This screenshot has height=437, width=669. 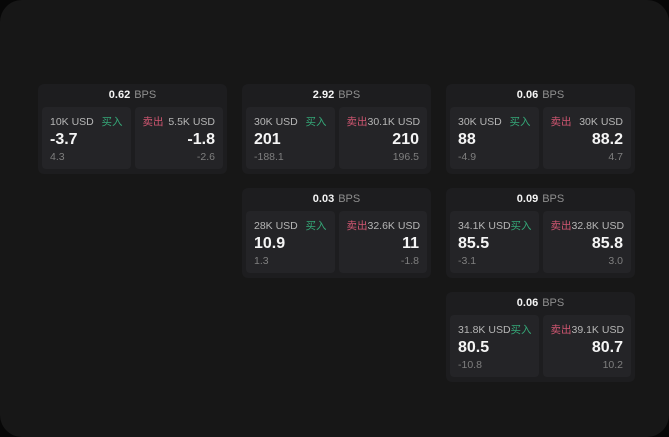 I want to click on sell-quote-panel: 卖出 32.6K USD 11 -1.8, so click(x=382, y=242).